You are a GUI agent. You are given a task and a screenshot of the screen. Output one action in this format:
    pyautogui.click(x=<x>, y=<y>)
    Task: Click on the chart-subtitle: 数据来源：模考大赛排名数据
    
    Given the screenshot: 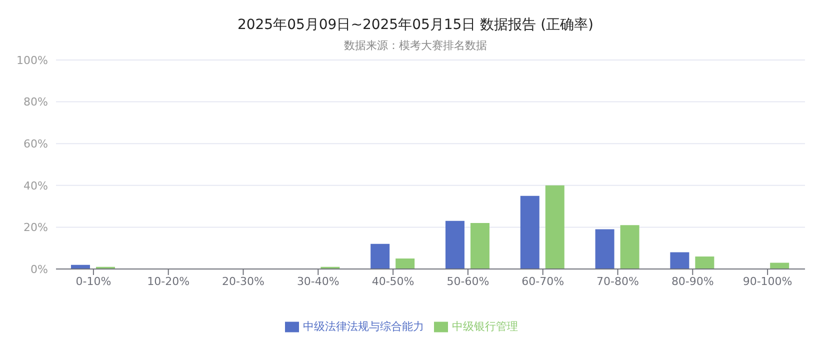 What is the action you would take?
    pyautogui.click(x=415, y=46)
    